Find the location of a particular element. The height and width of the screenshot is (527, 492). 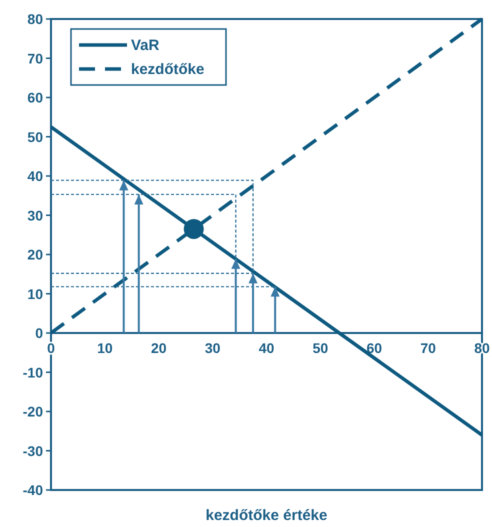

y-tick-label: 50 is located at coordinates (35, 136).